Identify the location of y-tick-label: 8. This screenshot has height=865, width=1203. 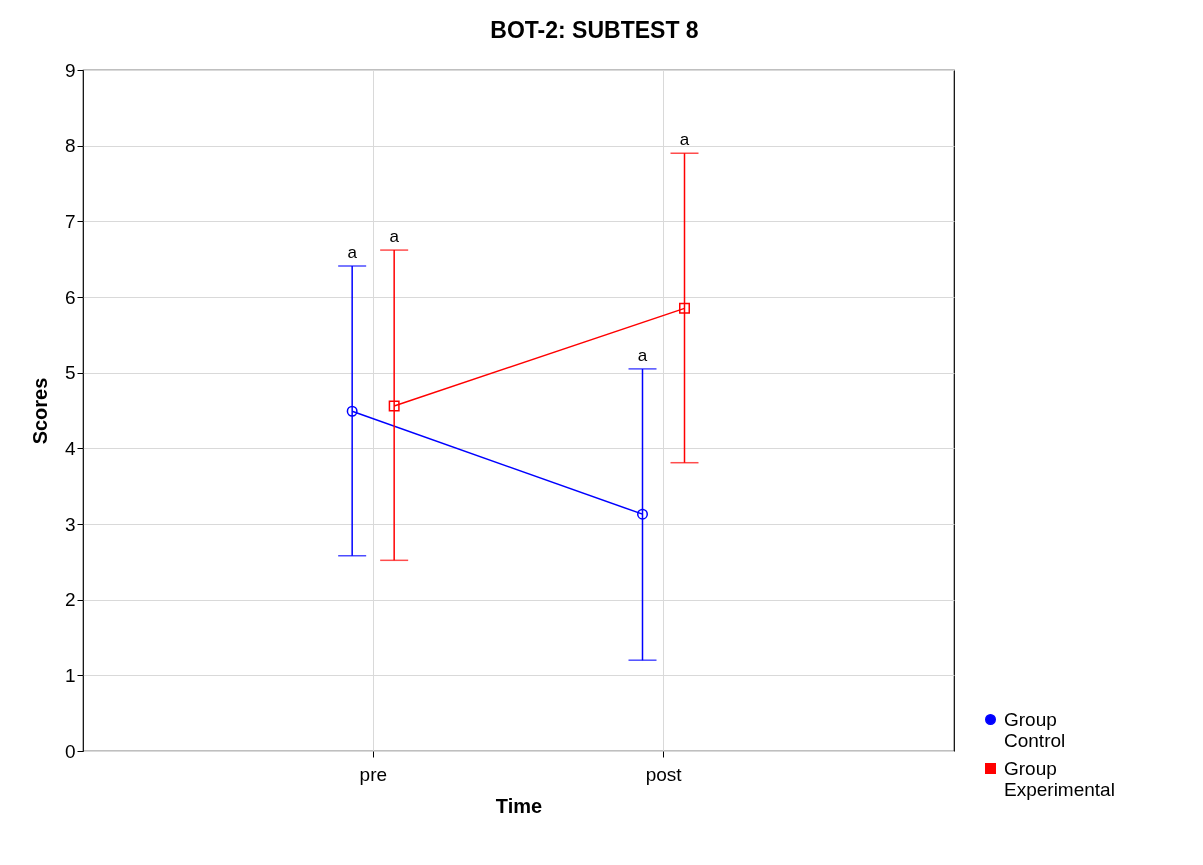
(70, 146).